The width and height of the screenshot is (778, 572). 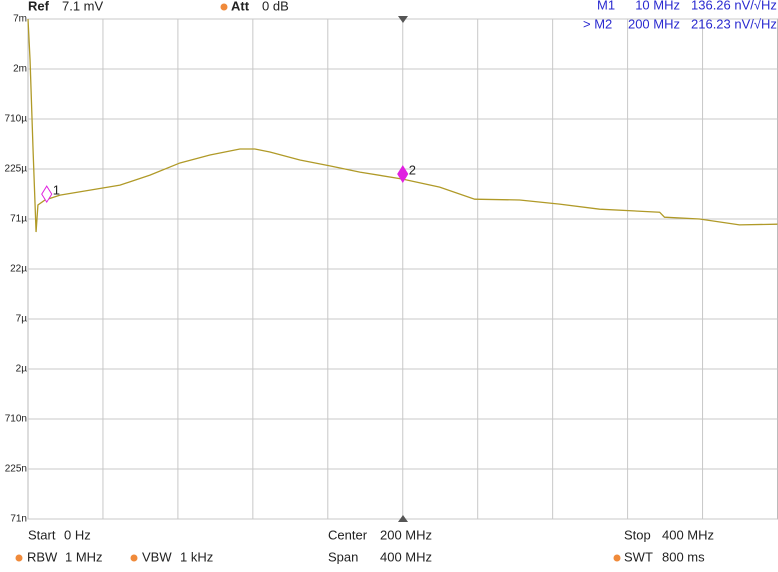 I want to click on y-tick-label: 710n, so click(x=16, y=419).